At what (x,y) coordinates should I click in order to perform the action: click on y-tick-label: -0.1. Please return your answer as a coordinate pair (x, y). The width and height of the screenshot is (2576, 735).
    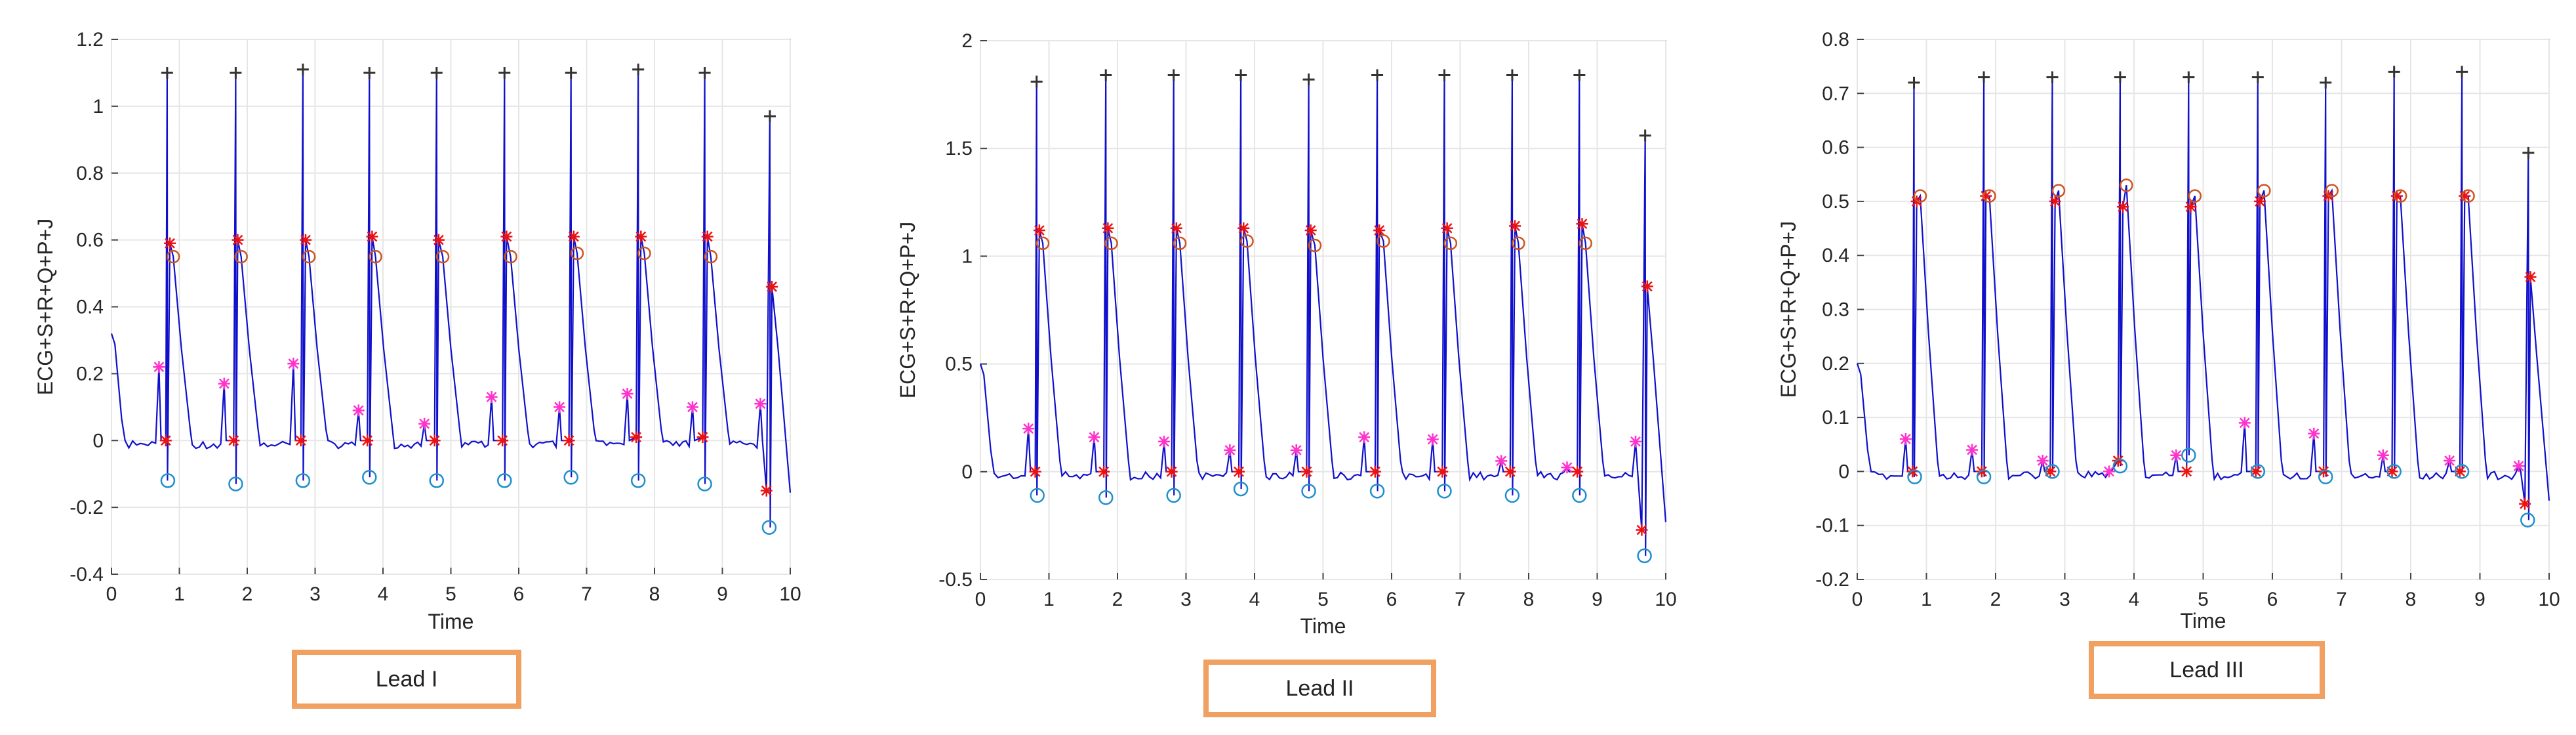
    Looking at the image, I should click on (1832, 526).